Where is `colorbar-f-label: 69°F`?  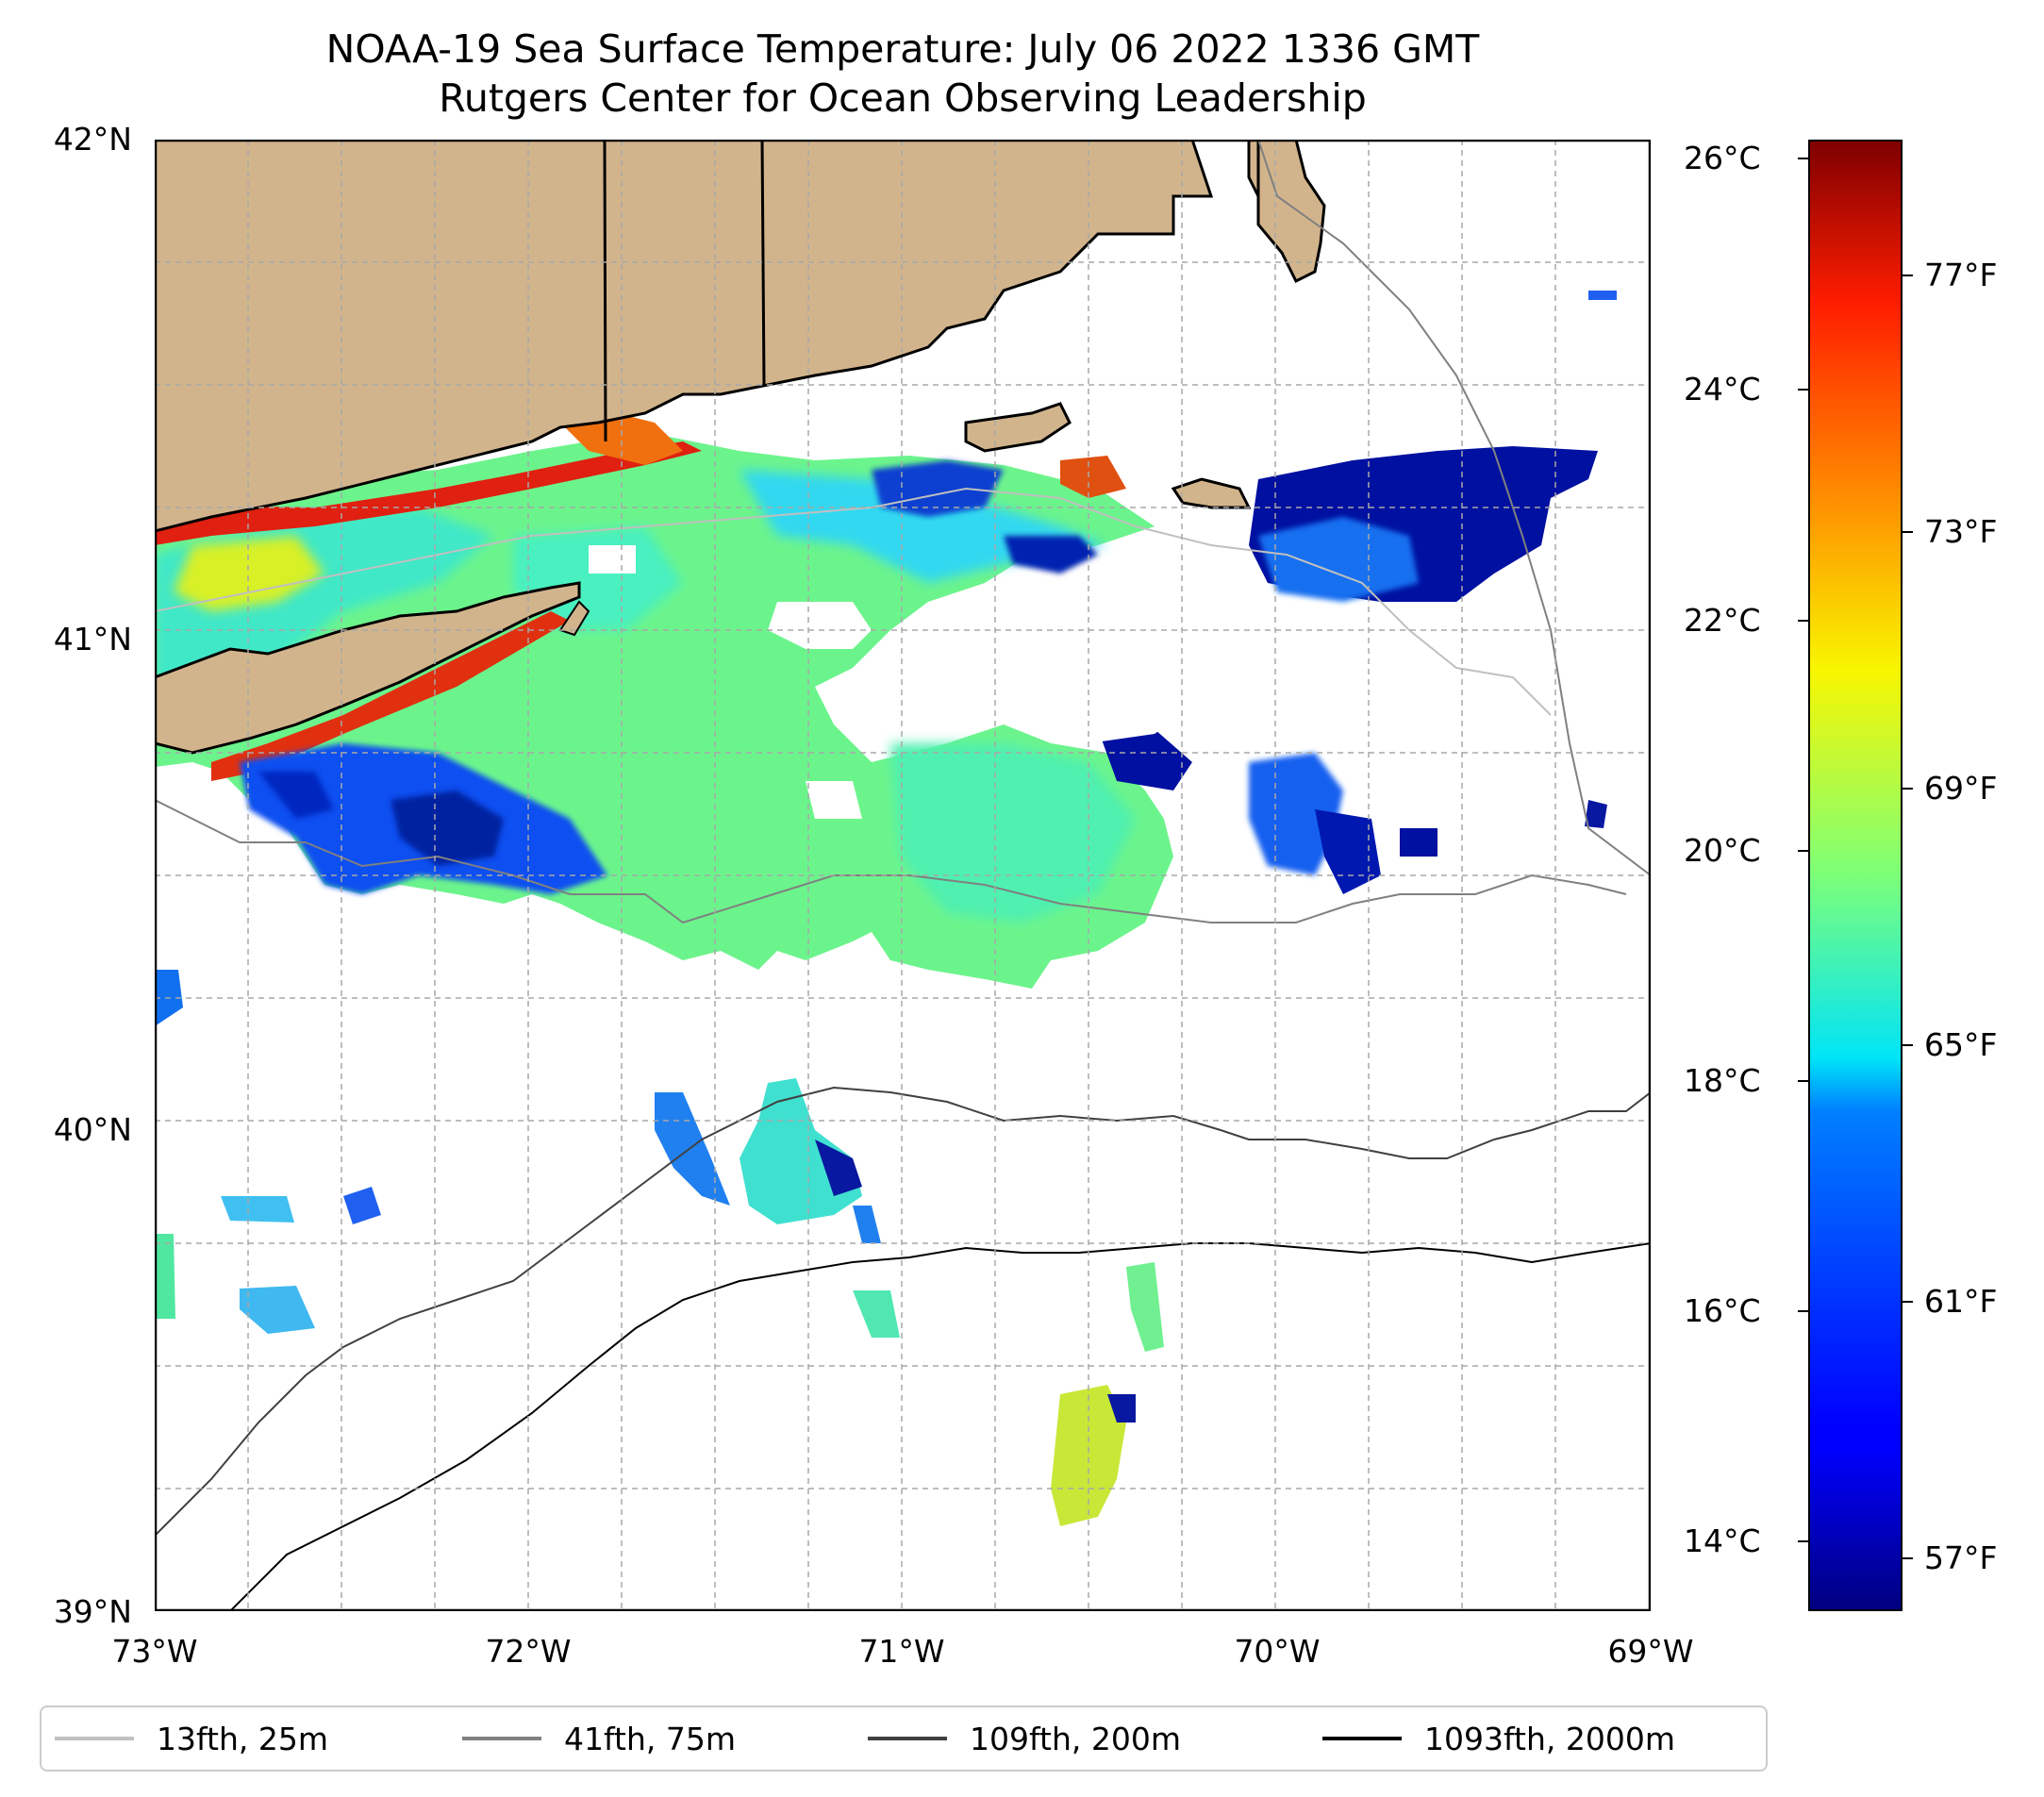 colorbar-f-label: 69°F is located at coordinates (1961, 788).